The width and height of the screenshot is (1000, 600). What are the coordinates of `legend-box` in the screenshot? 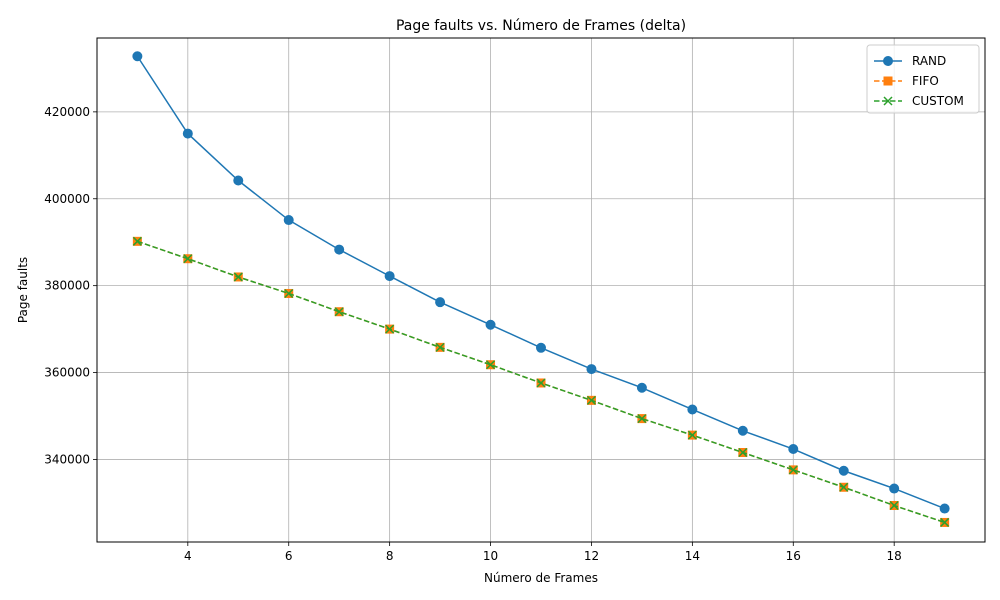 It's located at (923, 79).